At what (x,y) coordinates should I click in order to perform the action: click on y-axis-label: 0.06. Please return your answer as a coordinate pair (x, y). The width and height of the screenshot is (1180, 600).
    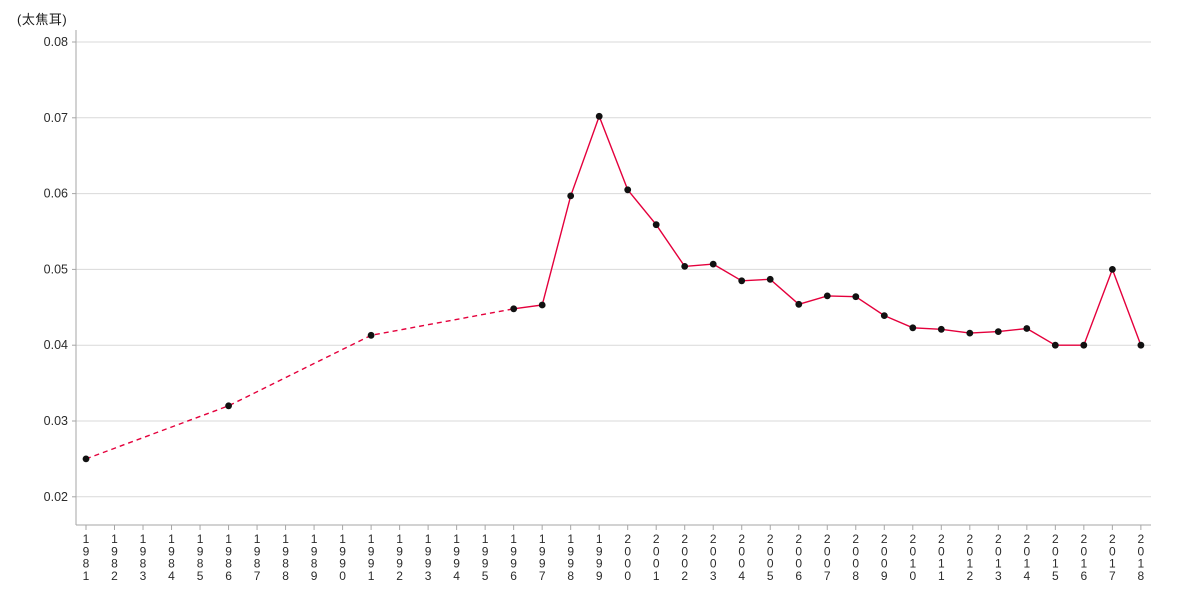
    Looking at the image, I should click on (56, 194).